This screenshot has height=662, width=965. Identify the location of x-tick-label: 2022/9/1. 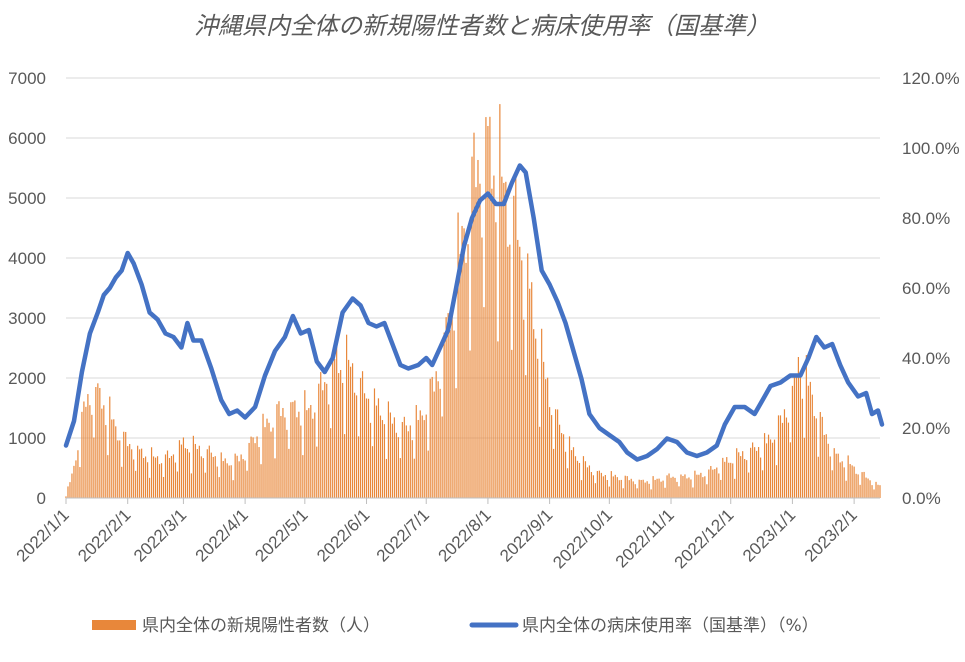
(526, 535).